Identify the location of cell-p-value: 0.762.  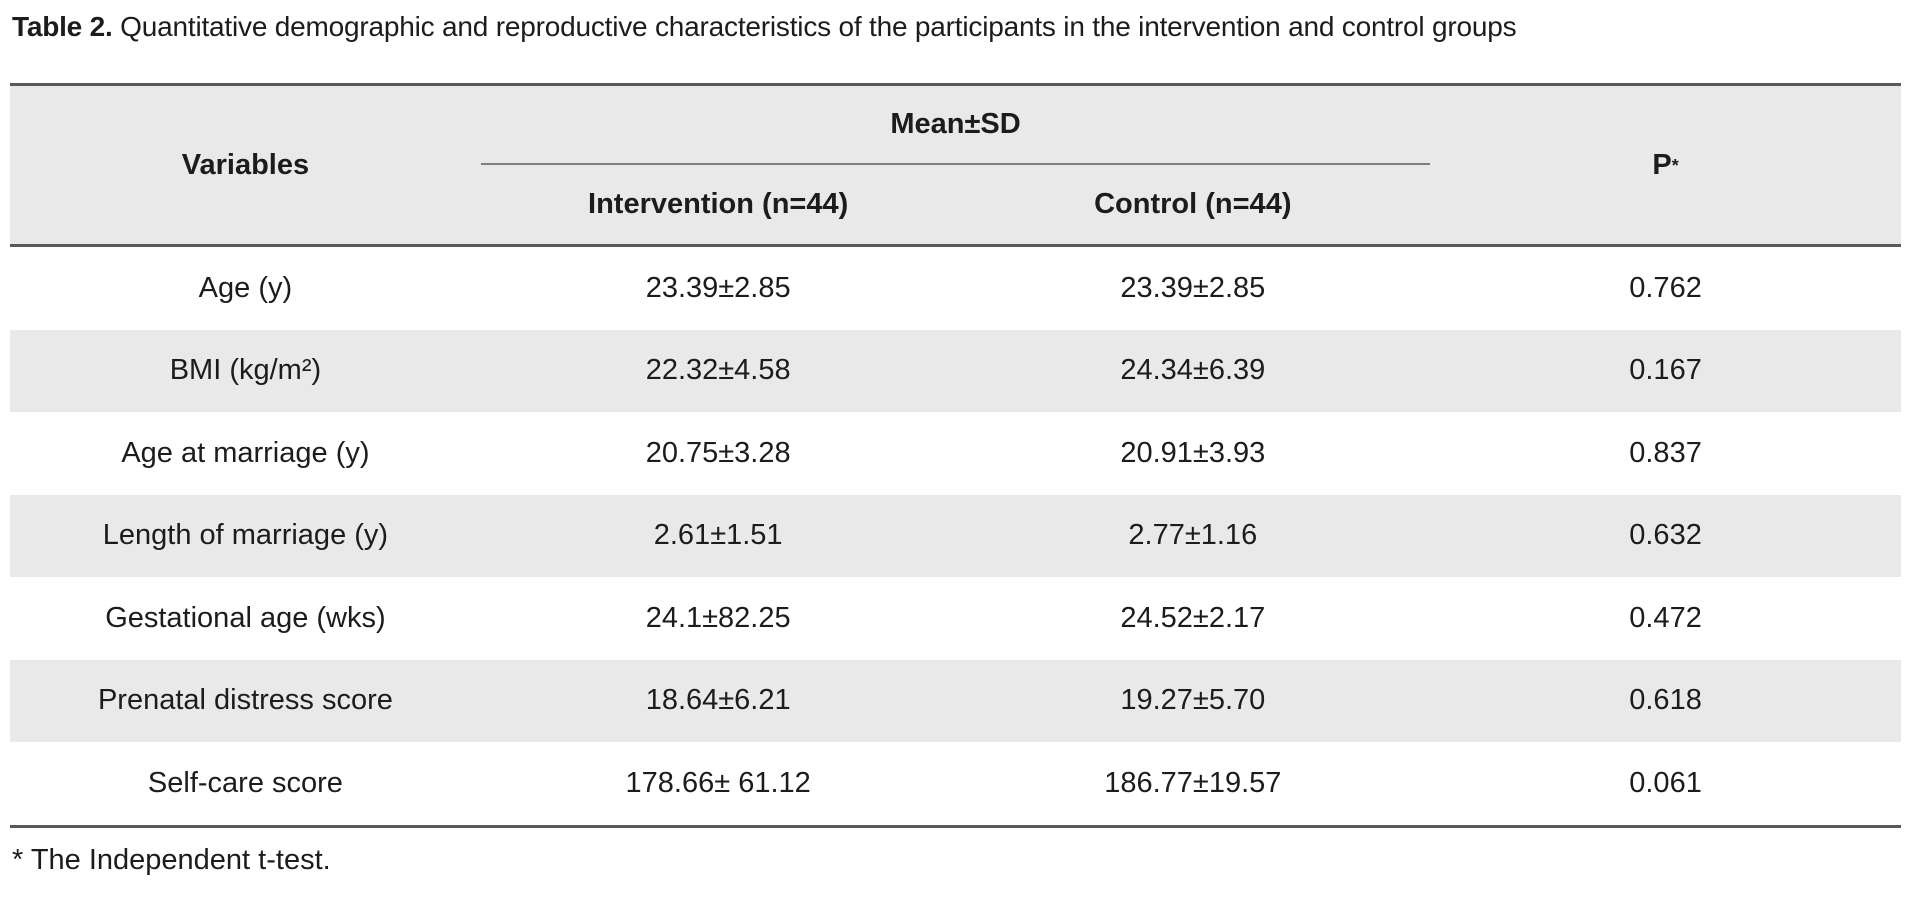
(1665, 287).